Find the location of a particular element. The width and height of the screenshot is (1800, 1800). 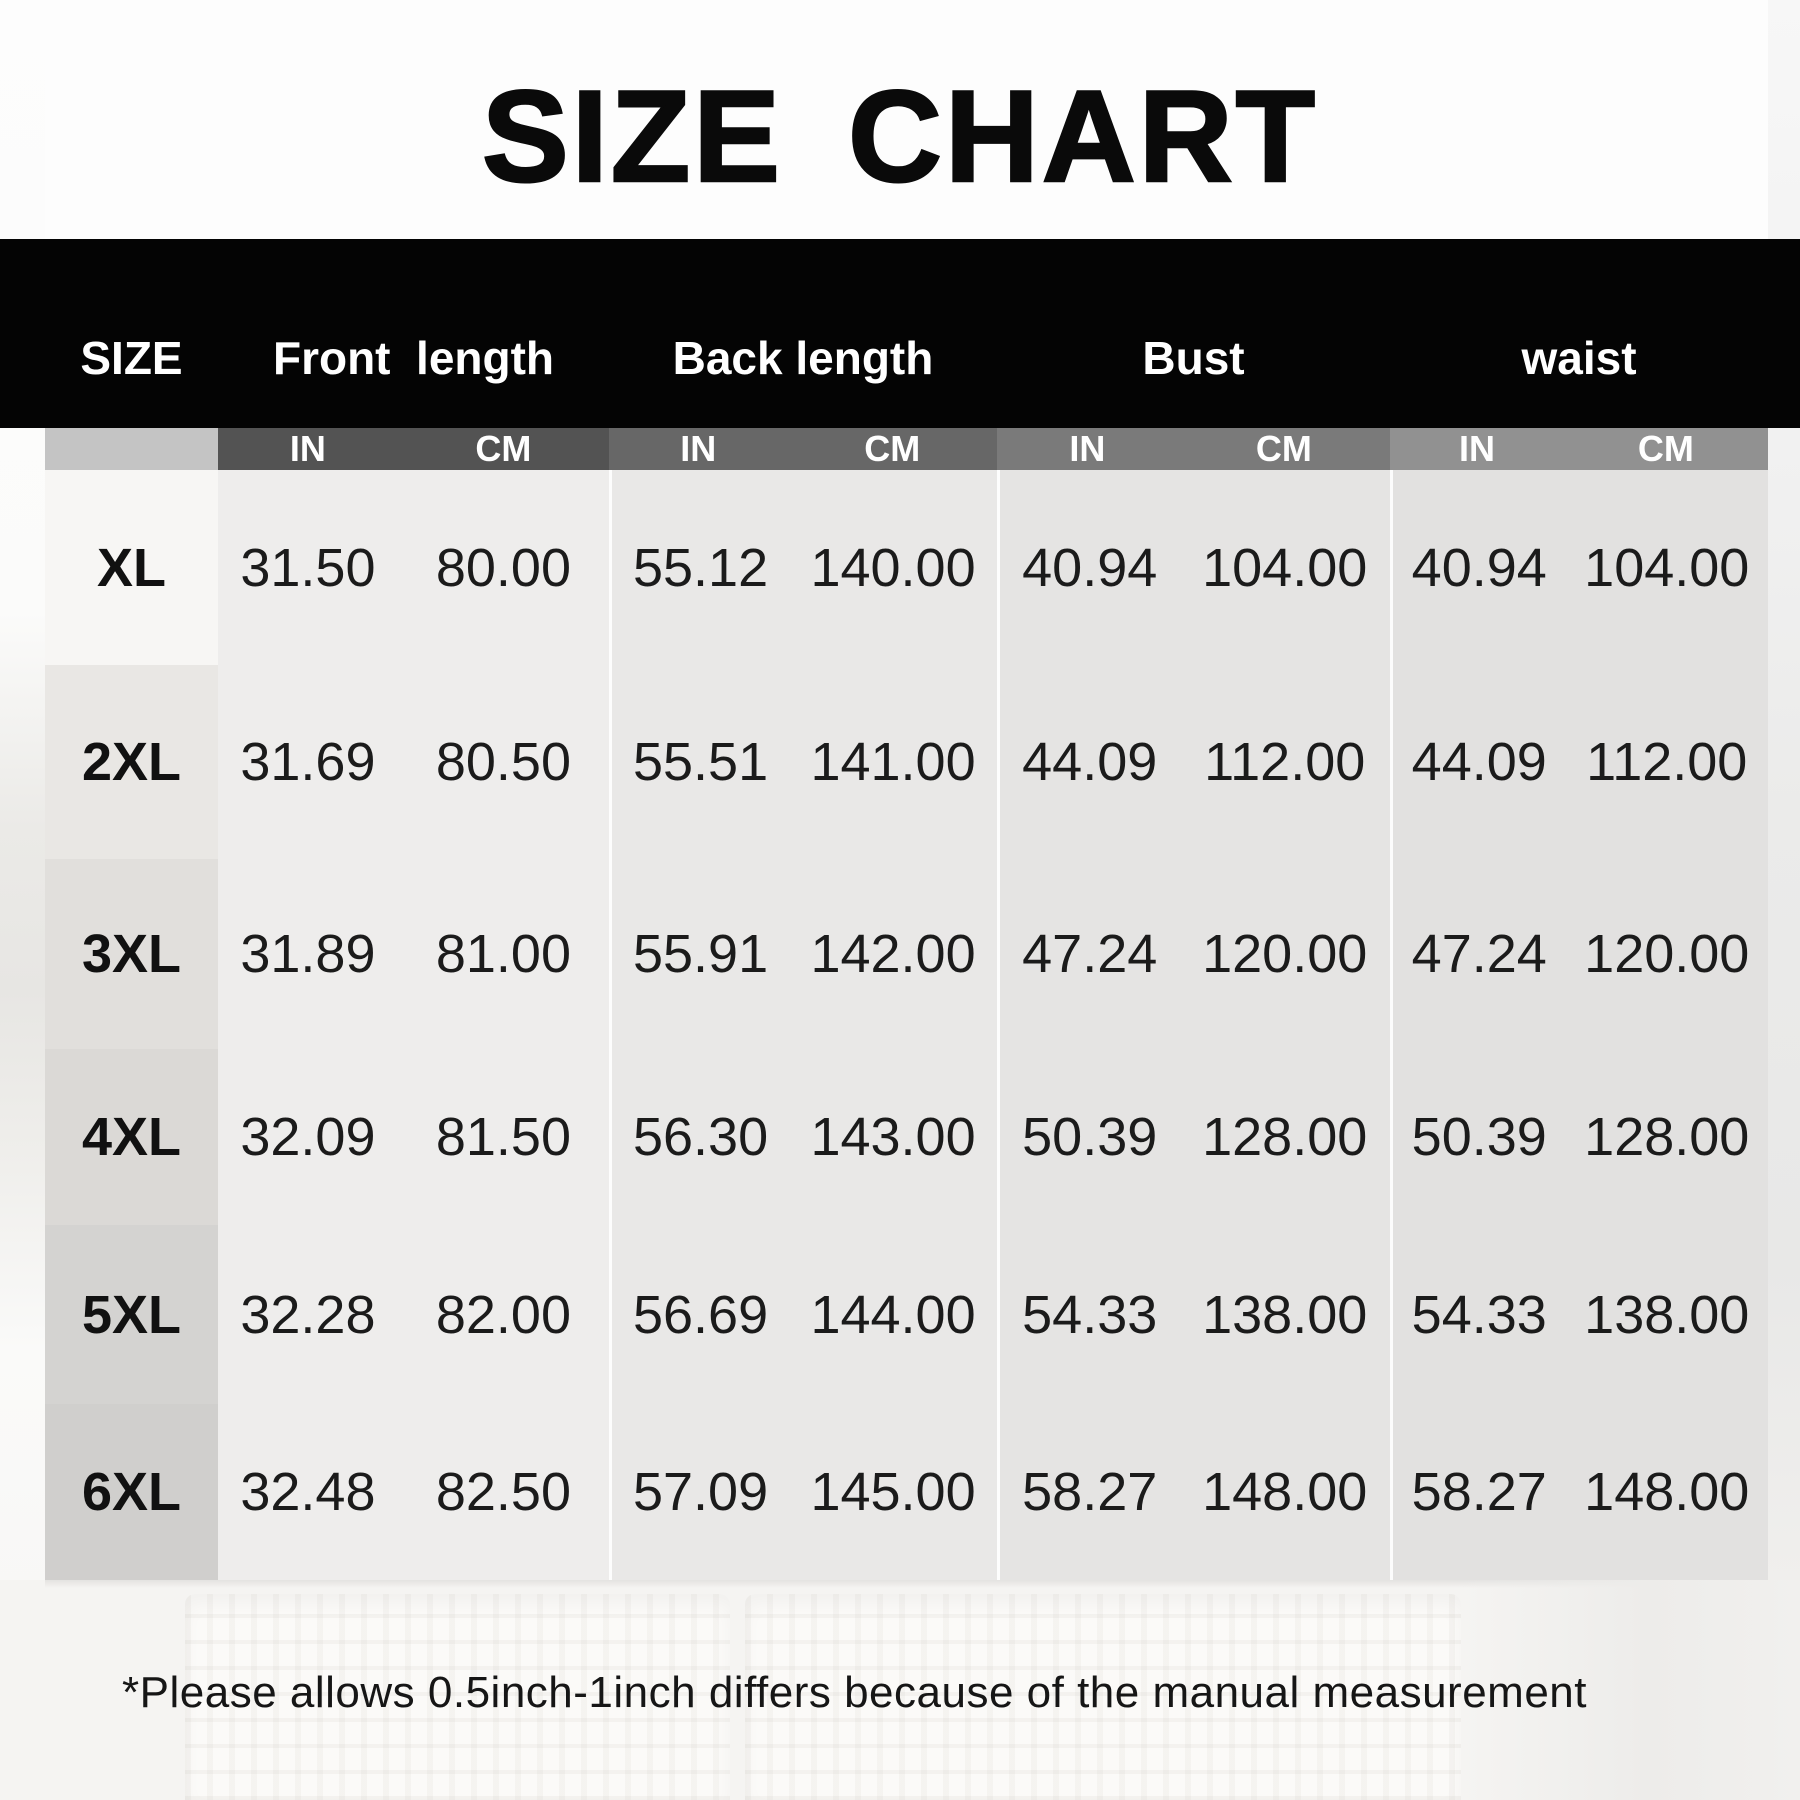

size-label: 5XL is located at coordinates (131, 1314).